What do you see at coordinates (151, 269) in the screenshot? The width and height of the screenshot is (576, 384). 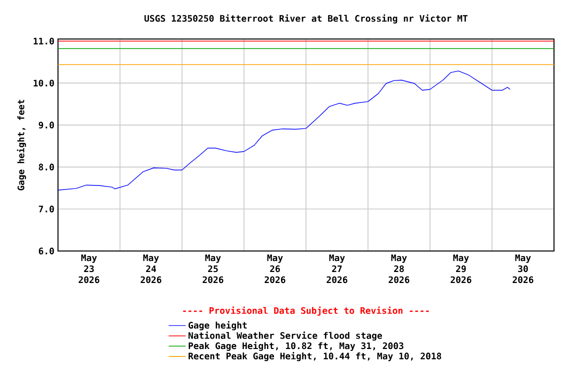 I see `x-tick-label: May 24 2026` at bounding box center [151, 269].